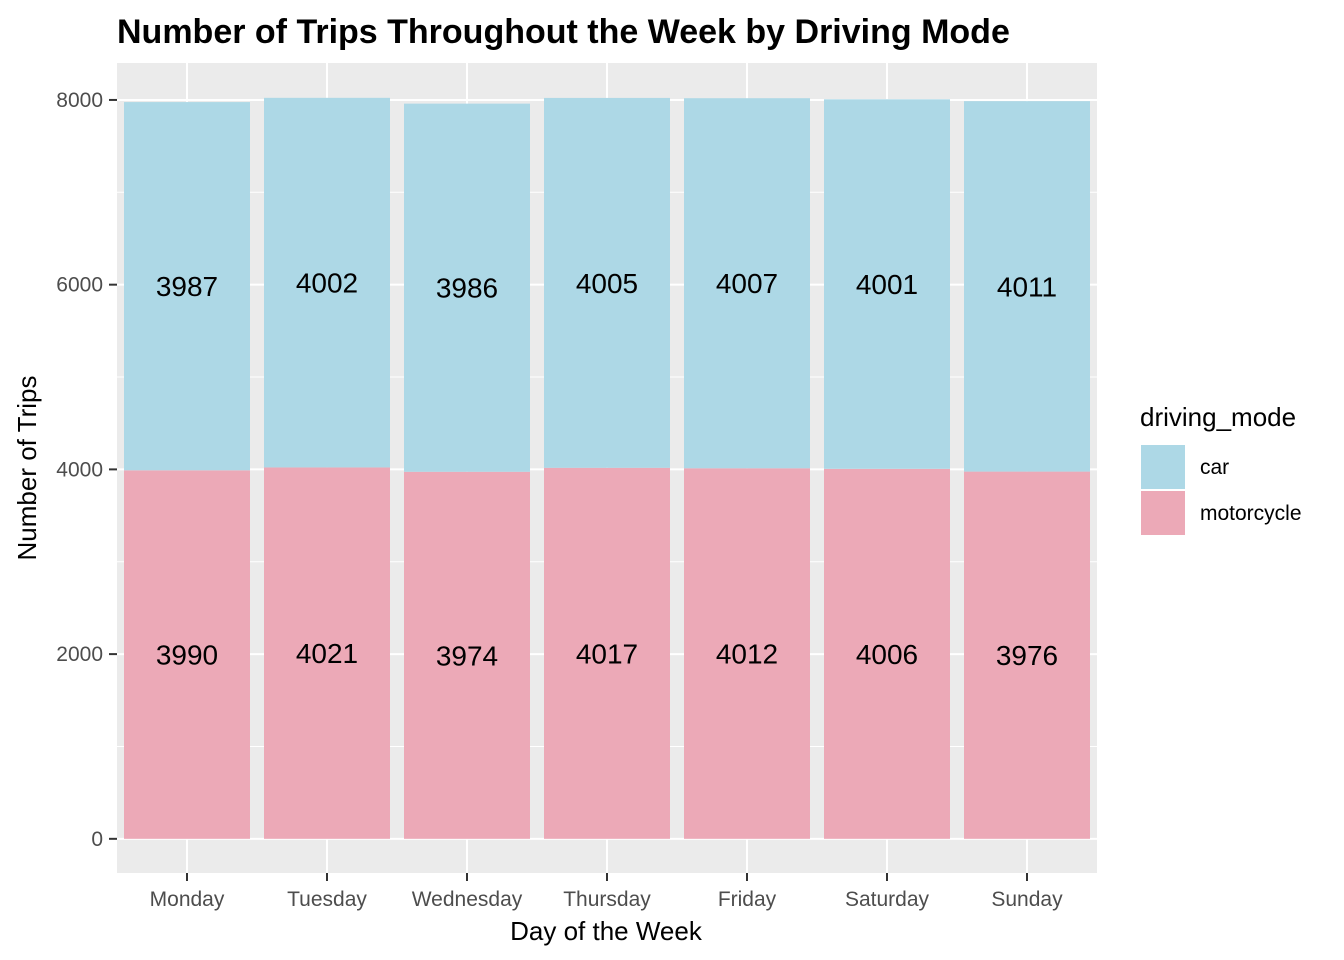 The height and width of the screenshot is (960, 1344). I want to click on bar-motorcycle-monday, so click(187, 654).